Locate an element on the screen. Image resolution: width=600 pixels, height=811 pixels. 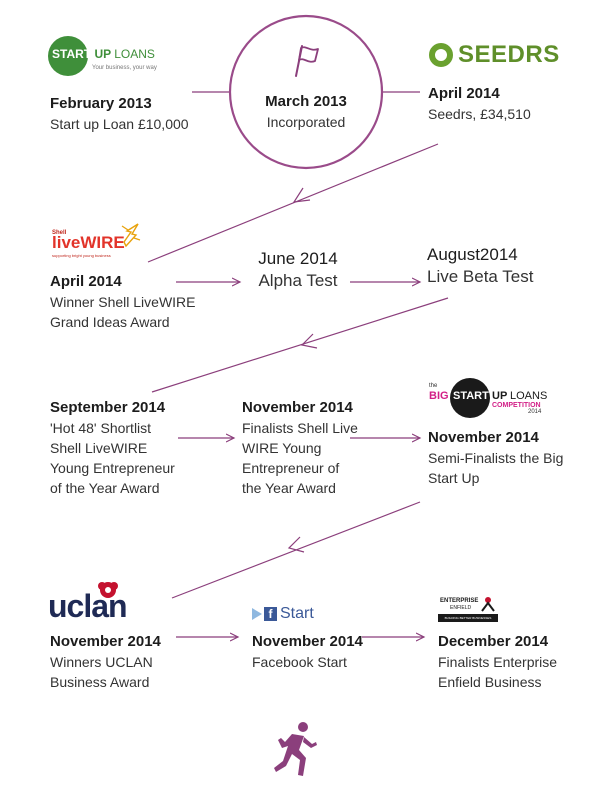
play-arrow-icon is located at coordinates (257, 614).